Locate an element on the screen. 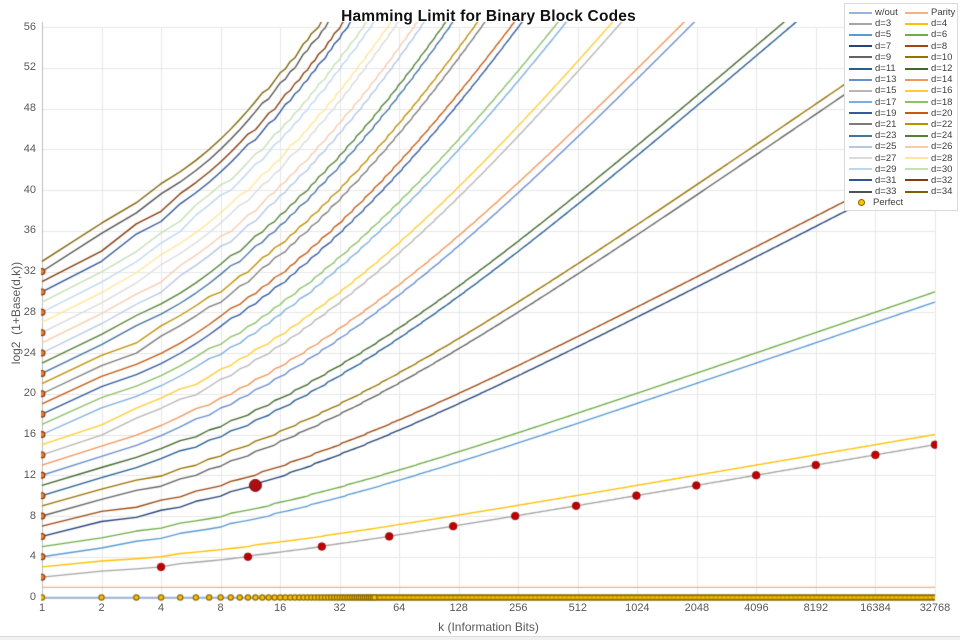  legend-entry-d19: d=19 is located at coordinates (873, 113).